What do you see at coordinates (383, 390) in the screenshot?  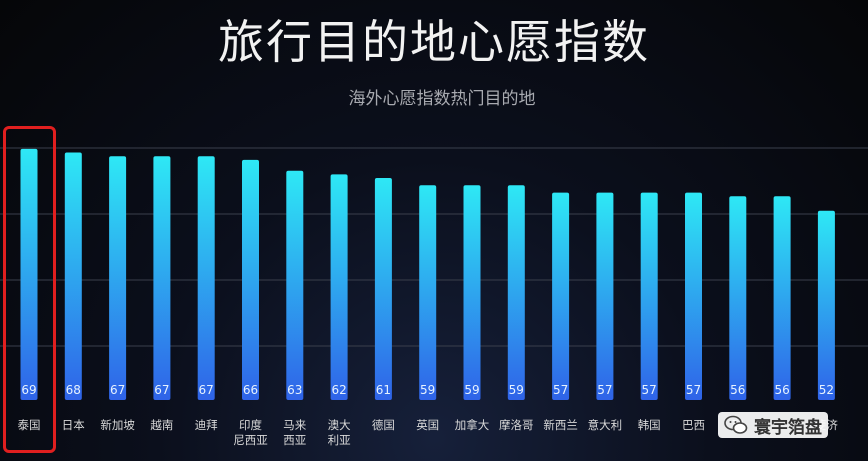 I see `value-label-8: 61` at bounding box center [383, 390].